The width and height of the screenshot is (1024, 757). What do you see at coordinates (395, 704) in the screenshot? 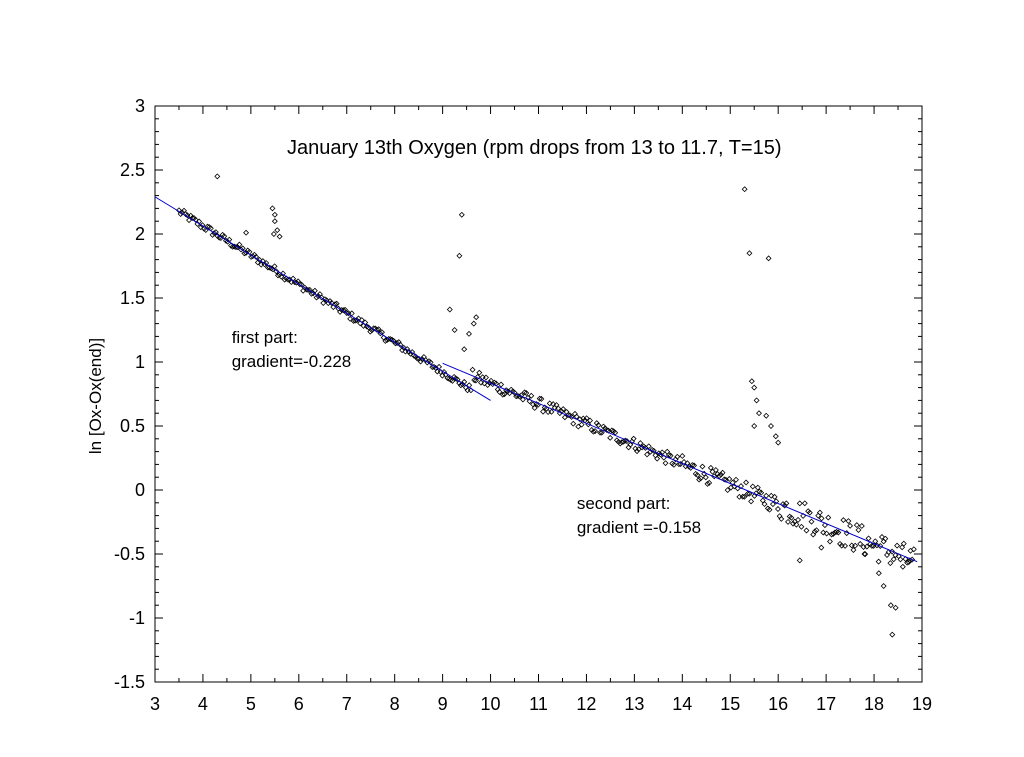
I see `x-tick-label: 8` at bounding box center [395, 704].